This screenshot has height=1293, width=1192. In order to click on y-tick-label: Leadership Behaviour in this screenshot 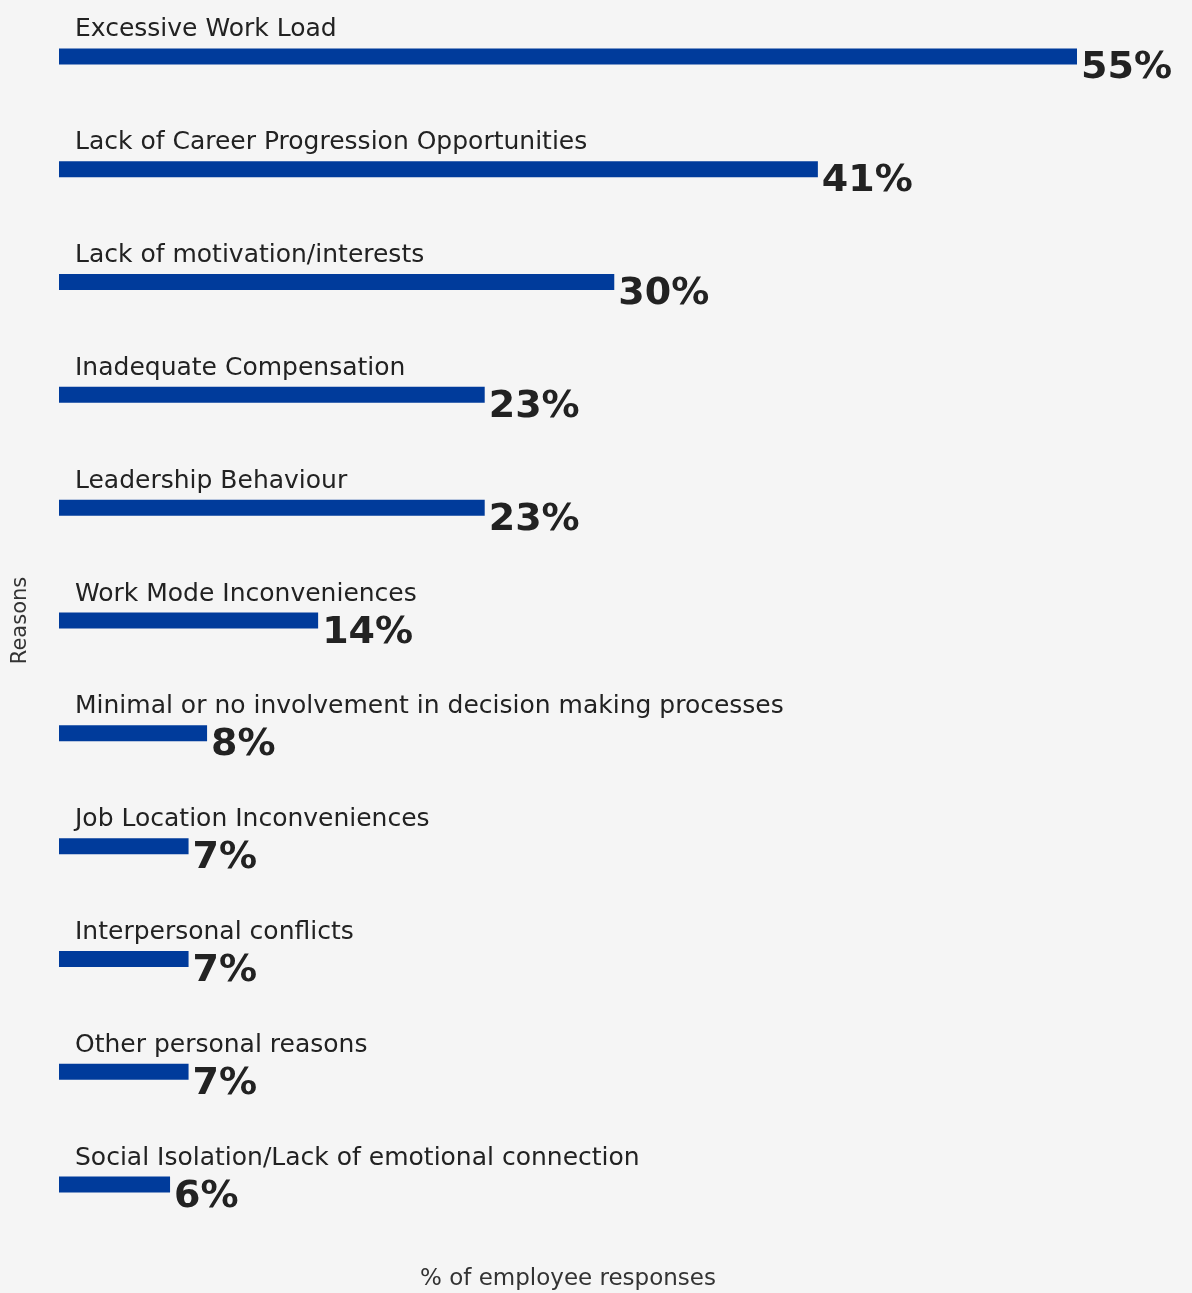, I will do `click(211, 479)`.